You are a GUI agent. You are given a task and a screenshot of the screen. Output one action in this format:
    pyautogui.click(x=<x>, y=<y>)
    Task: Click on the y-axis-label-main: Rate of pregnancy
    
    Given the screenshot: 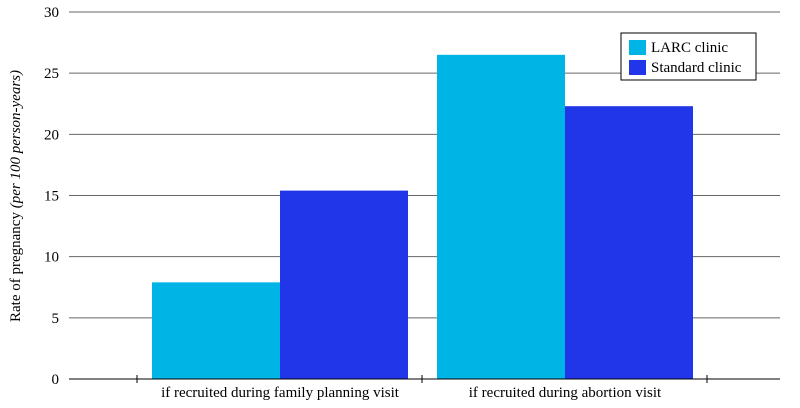 What is the action you would take?
    pyautogui.click(x=16, y=267)
    